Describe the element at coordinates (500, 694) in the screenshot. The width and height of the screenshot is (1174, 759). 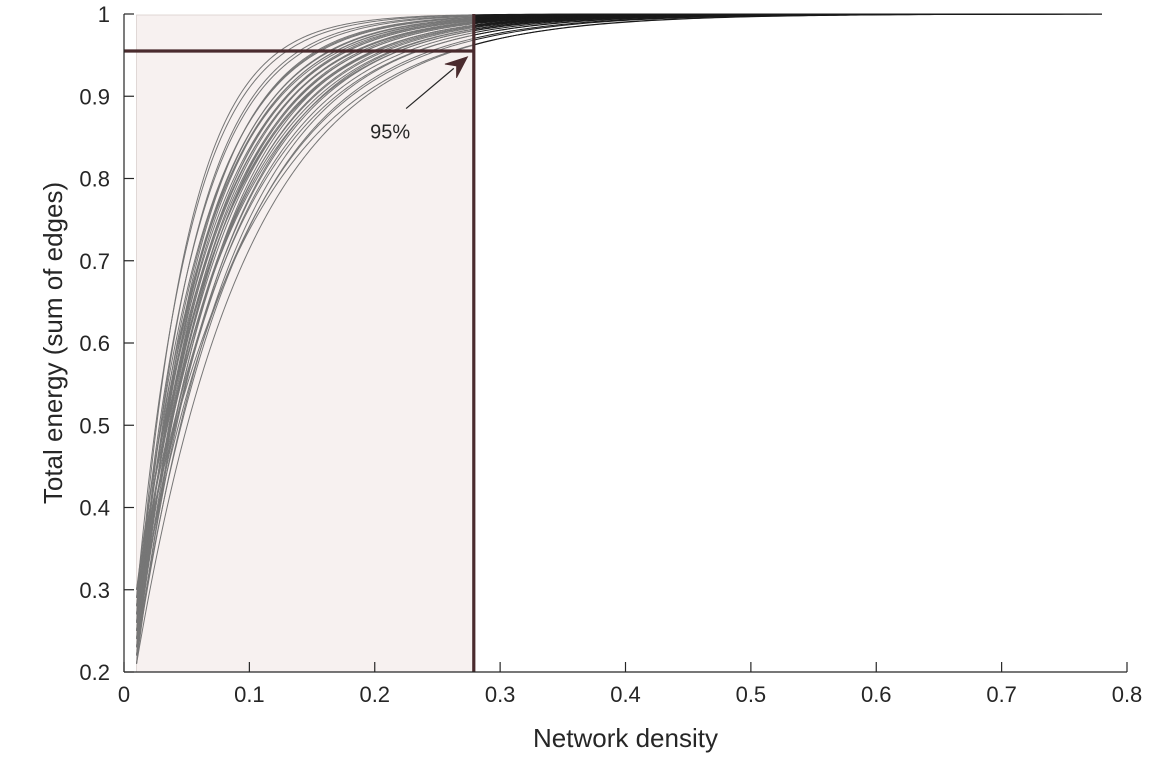
I see `x-tick-label: 0.3` at that location.